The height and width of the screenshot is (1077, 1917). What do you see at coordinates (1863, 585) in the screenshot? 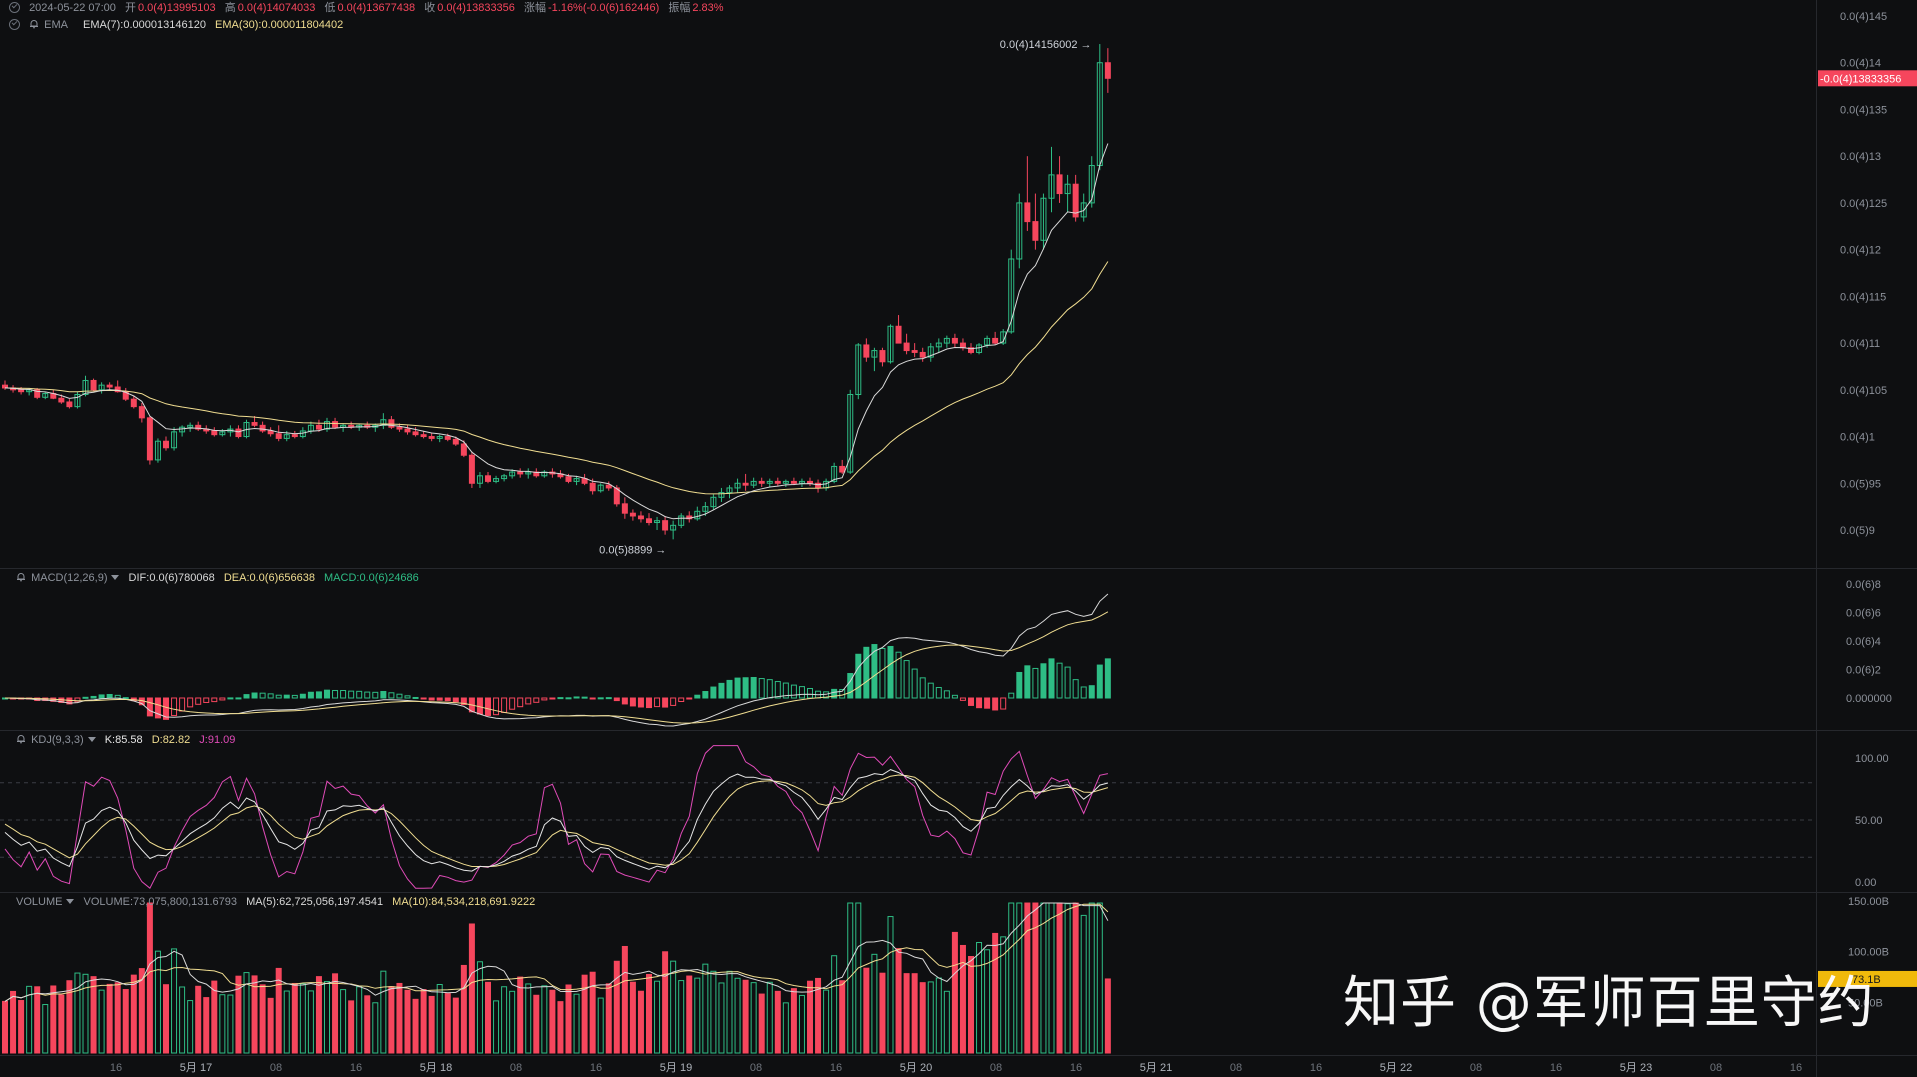
I see `macd-axis-label: 0.0(6)8` at bounding box center [1863, 585].